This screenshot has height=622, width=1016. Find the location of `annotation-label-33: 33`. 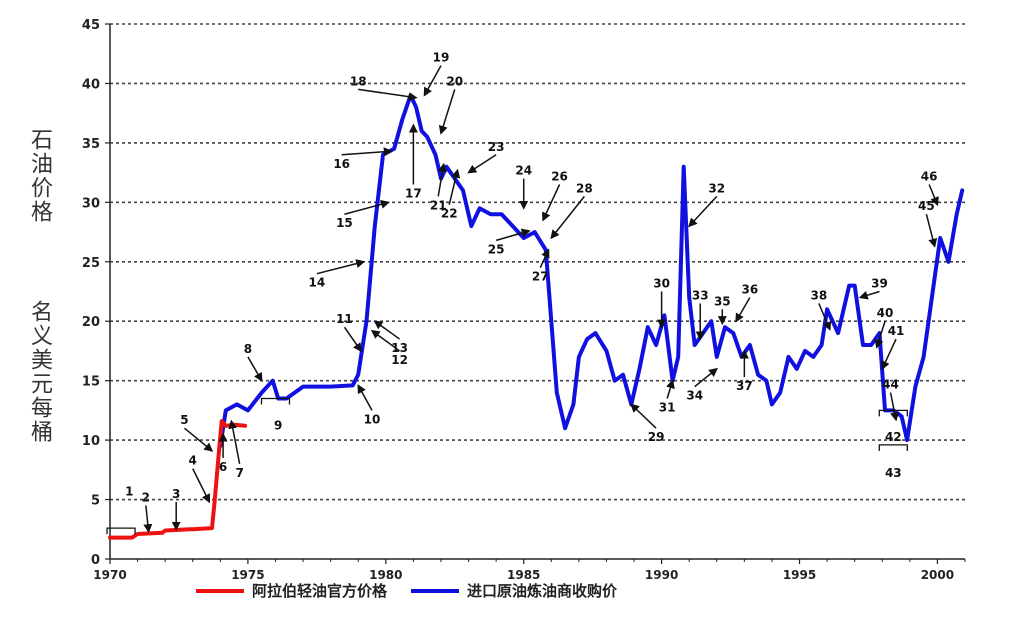

annotation-label-33: 33 is located at coordinates (700, 295).